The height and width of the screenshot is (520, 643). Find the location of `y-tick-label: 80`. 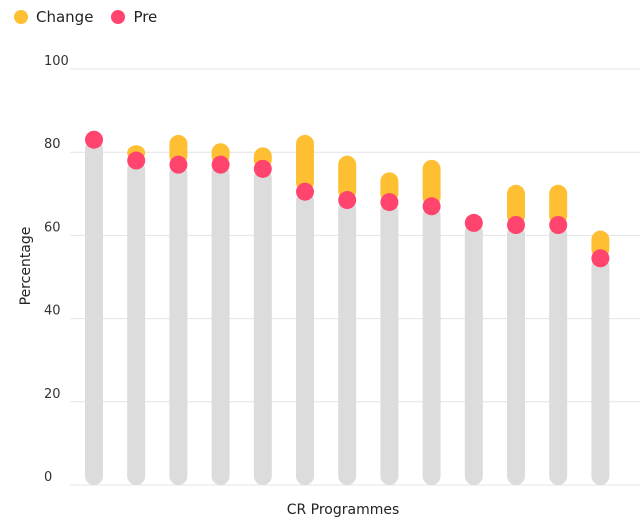

y-tick-label: 80 is located at coordinates (52, 144).